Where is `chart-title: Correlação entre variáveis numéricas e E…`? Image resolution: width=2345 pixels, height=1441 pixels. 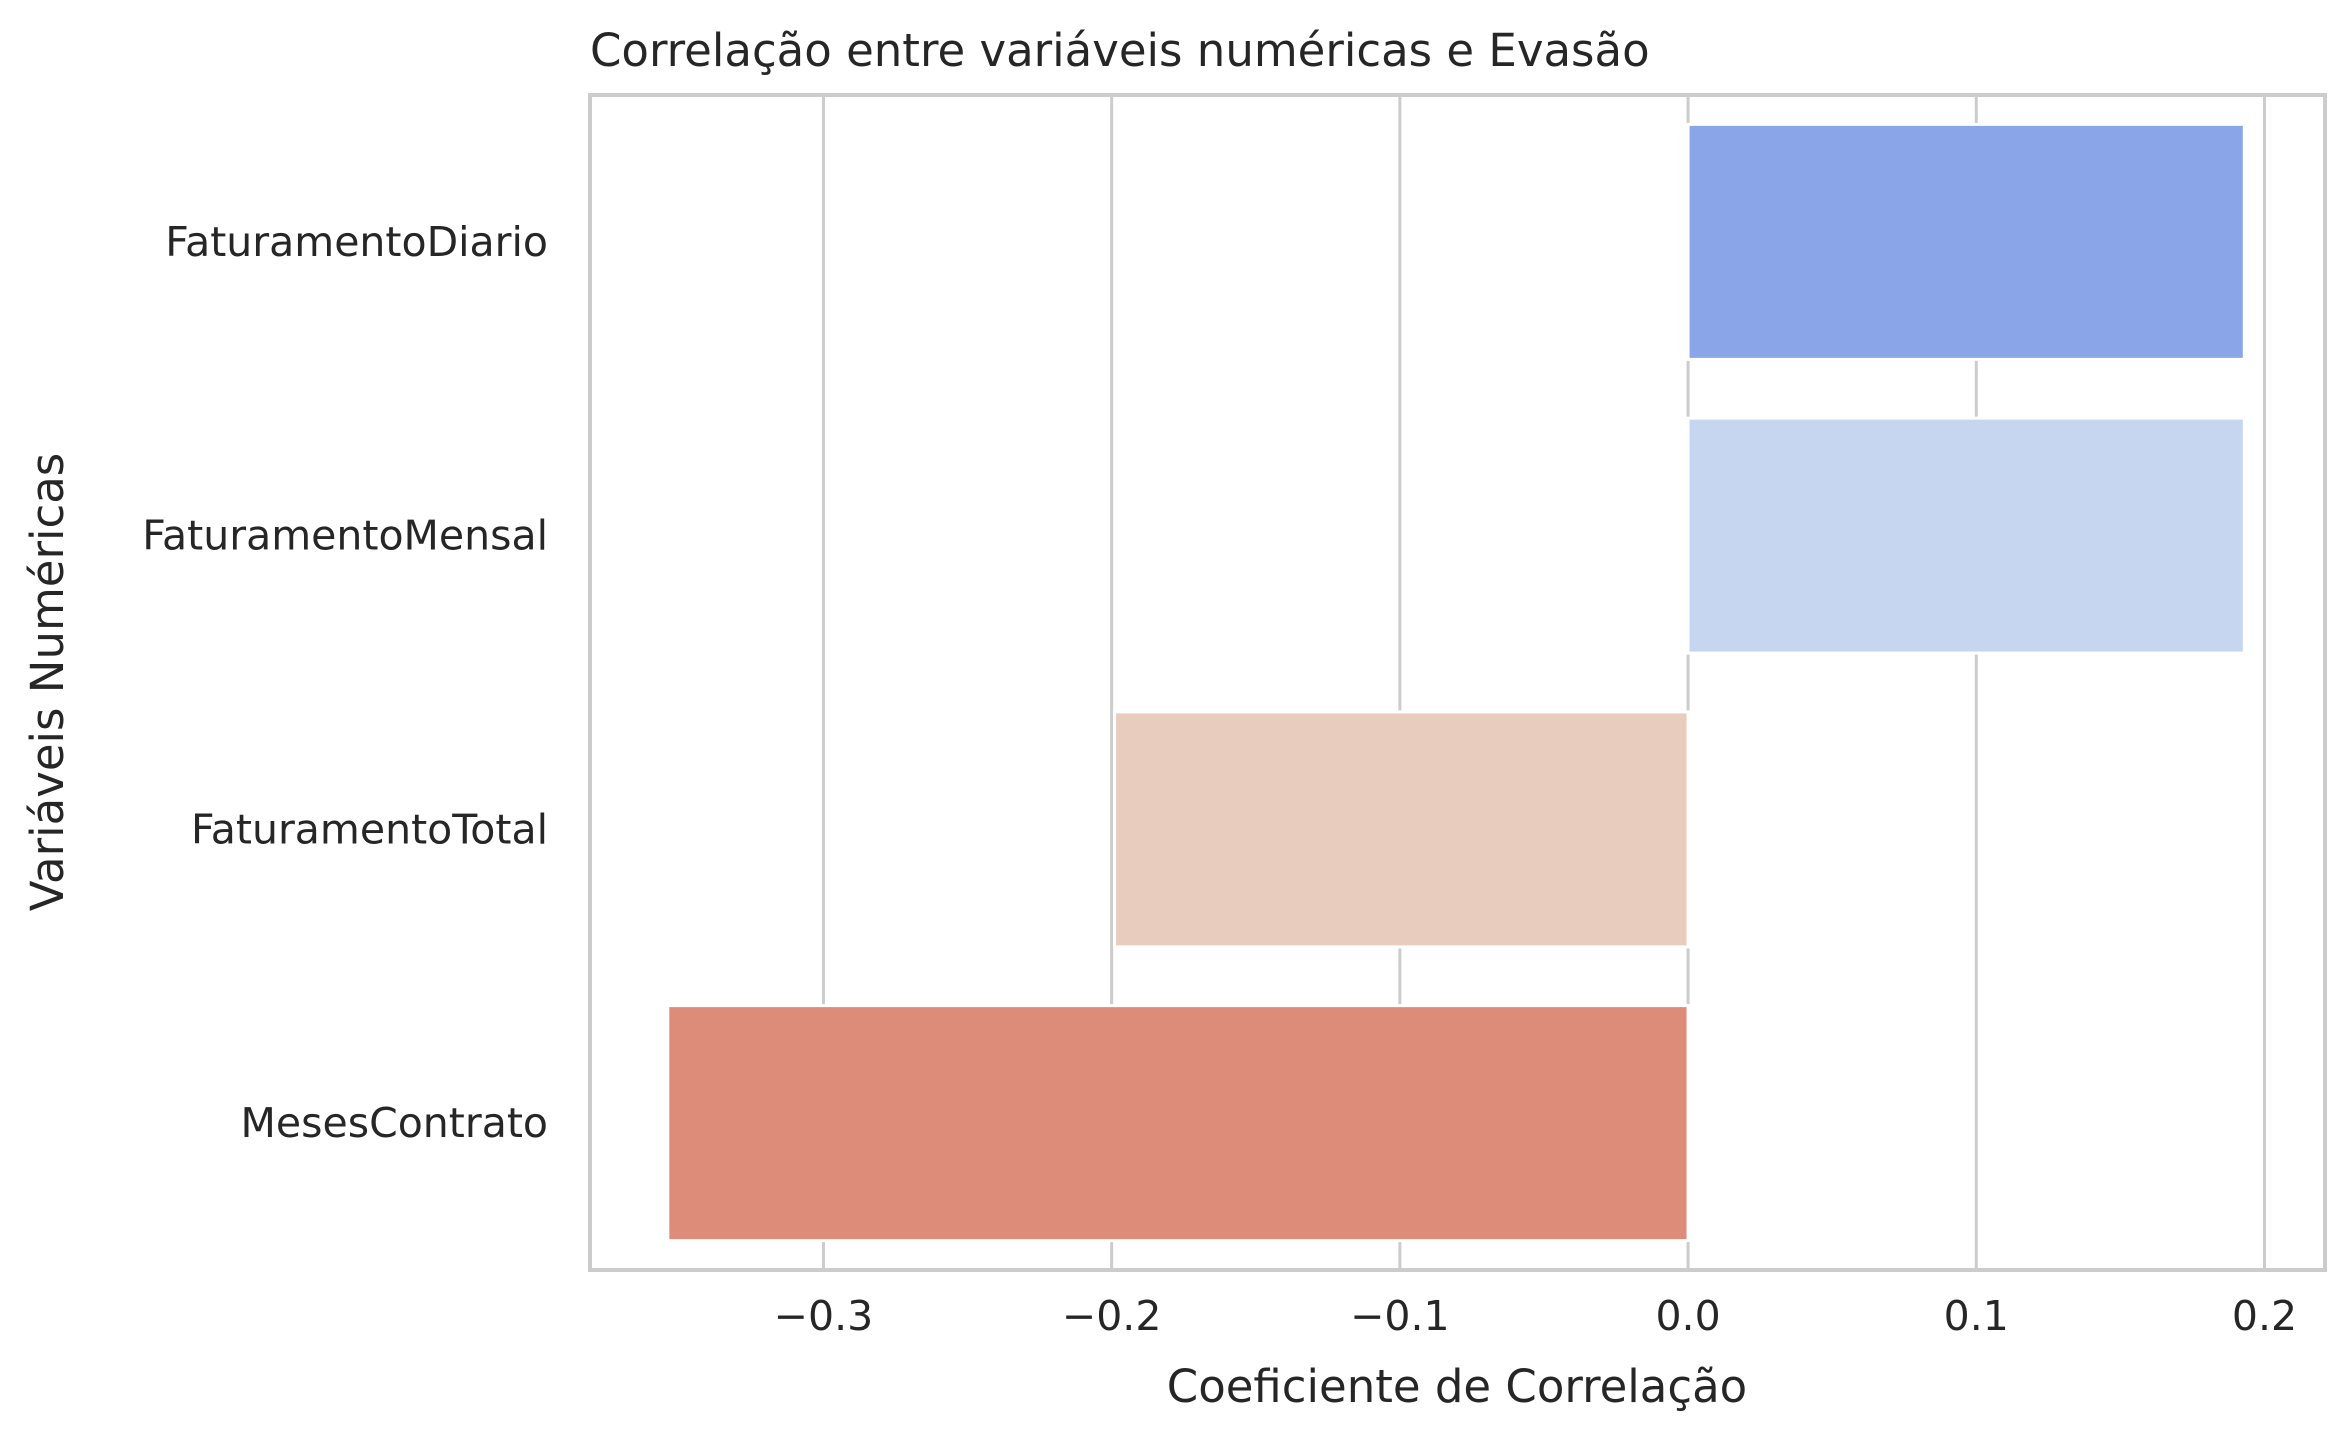
chart-title: Correlação entre variáveis numéricas e E… is located at coordinates (1120, 50).